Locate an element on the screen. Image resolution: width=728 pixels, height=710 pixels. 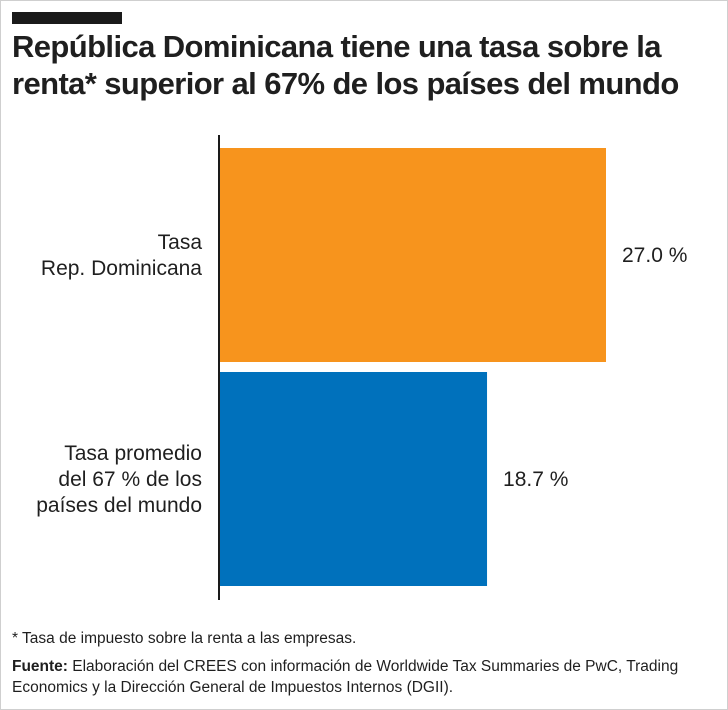
value-label-2: 18.7 % is located at coordinates (535, 479).